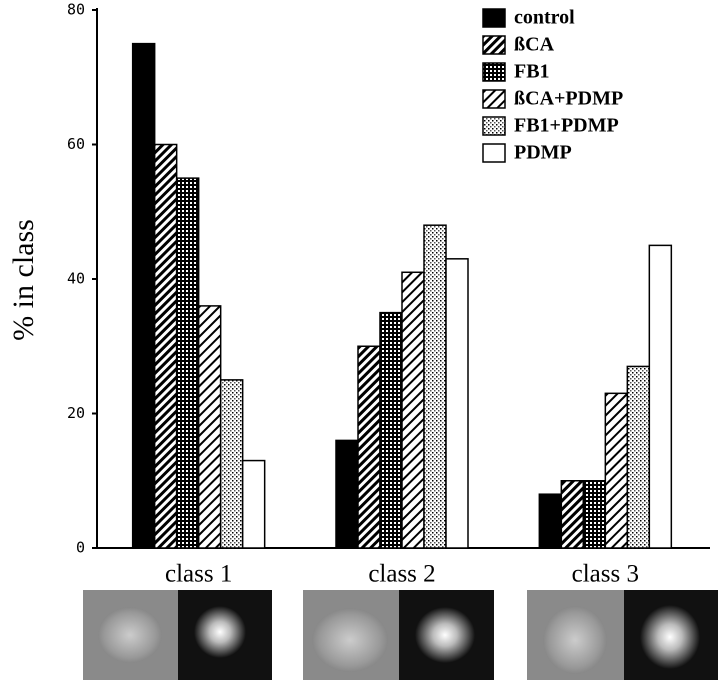 This screenshot has height=683, width=720. I want to click on micrographs, so click(400, 635).